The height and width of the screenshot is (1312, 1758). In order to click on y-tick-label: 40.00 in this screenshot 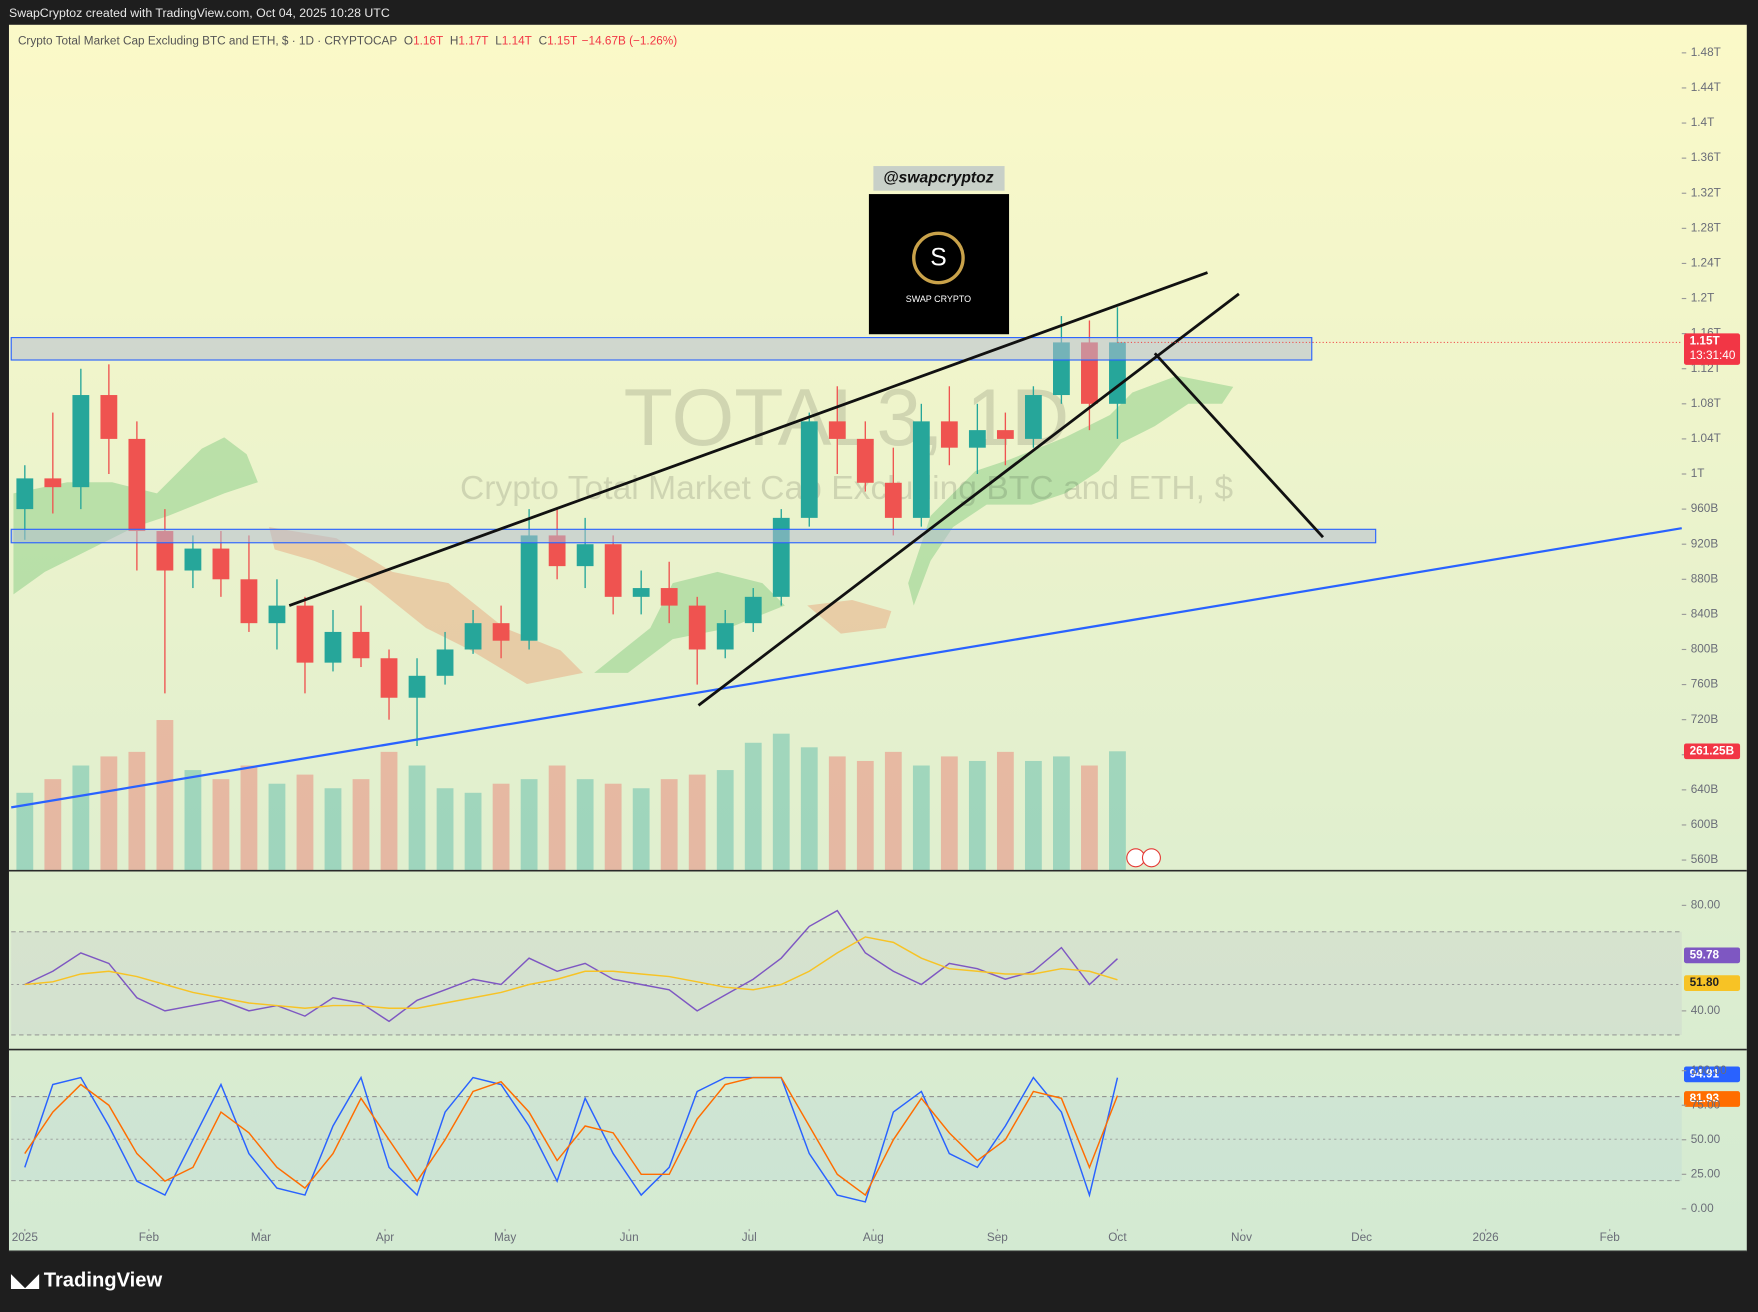, I will do `click(1706, 1010)`.